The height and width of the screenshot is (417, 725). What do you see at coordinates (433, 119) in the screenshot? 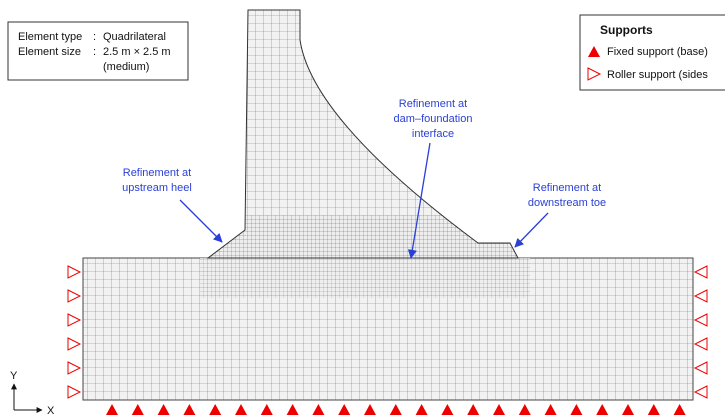
I see `callout-text: dam–foundation` at bounding box center [433, 119].